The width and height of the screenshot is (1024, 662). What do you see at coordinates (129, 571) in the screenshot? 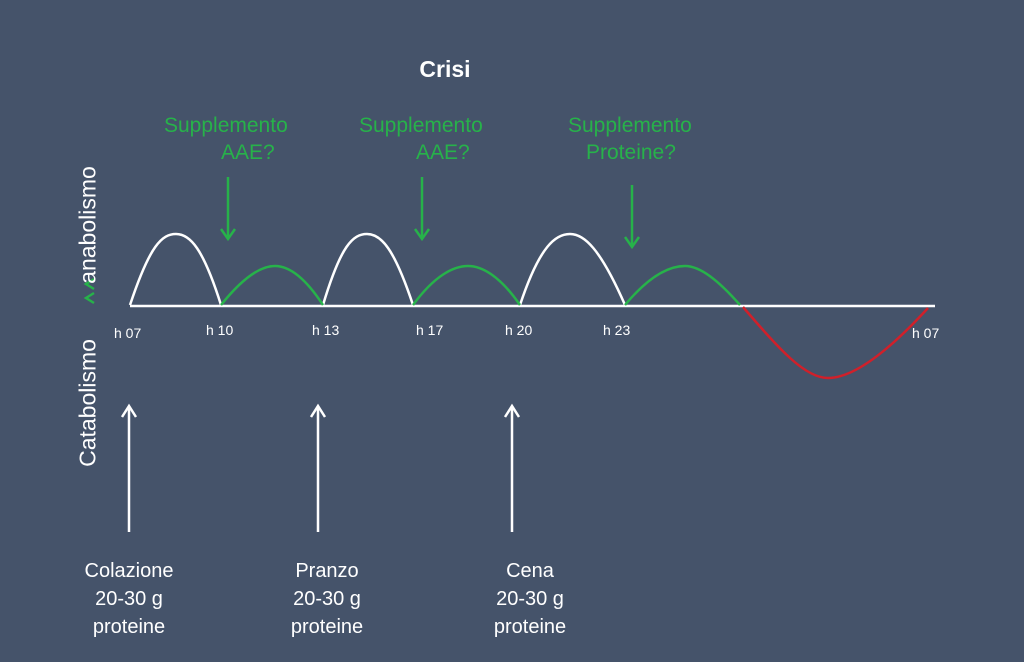
I see `meal-name: Colazione` at bounding box center [129, 571].